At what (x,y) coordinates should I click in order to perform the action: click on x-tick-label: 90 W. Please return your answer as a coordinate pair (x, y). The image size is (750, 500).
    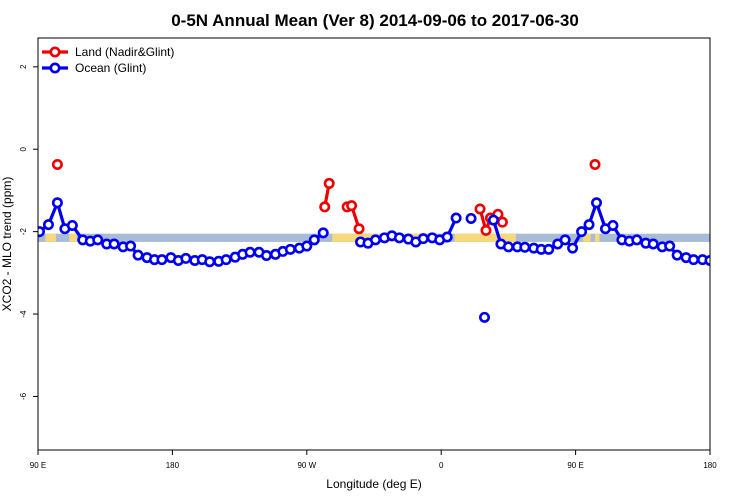
    Looking at the image, I should click on (306, 465).